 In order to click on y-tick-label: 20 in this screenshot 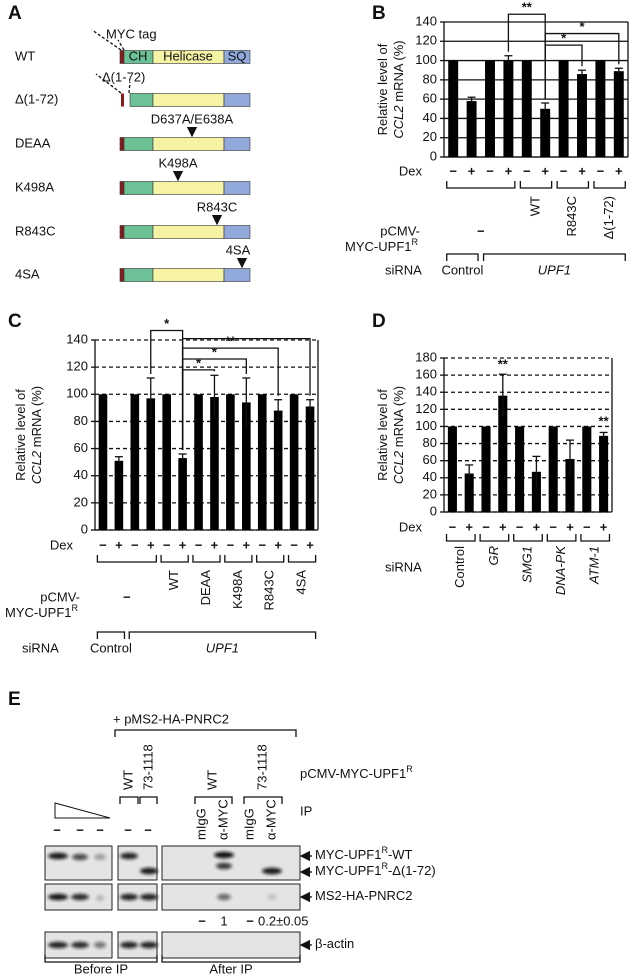, I will do `click(81, 501)`.